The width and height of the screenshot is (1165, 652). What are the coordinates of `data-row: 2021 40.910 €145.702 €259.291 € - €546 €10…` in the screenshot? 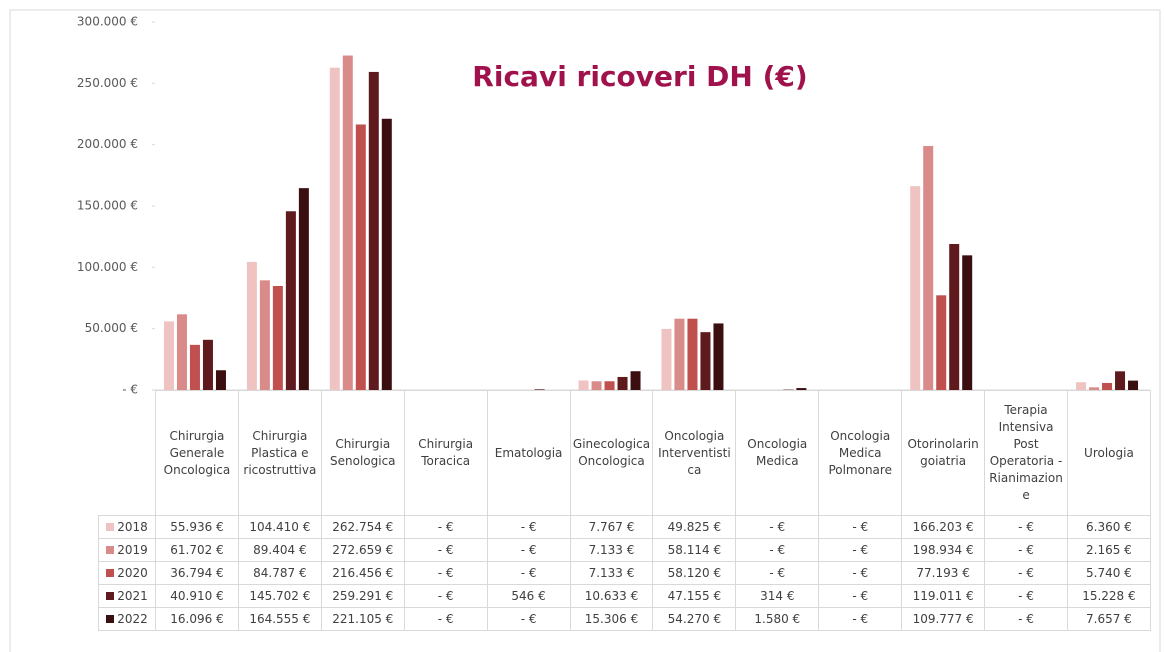 It's located at (624, 596).